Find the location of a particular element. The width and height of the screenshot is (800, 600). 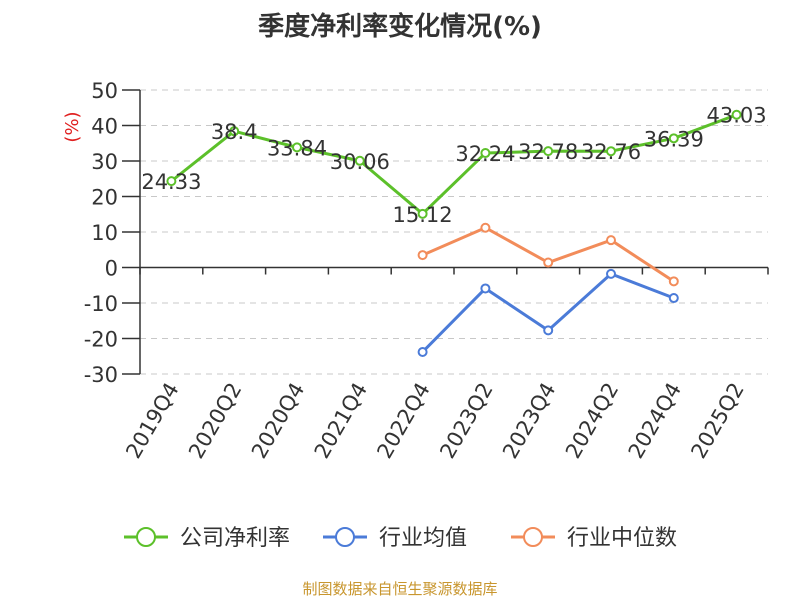

x-tick-label: 2023Q2 is located at coordinates (466, 421).